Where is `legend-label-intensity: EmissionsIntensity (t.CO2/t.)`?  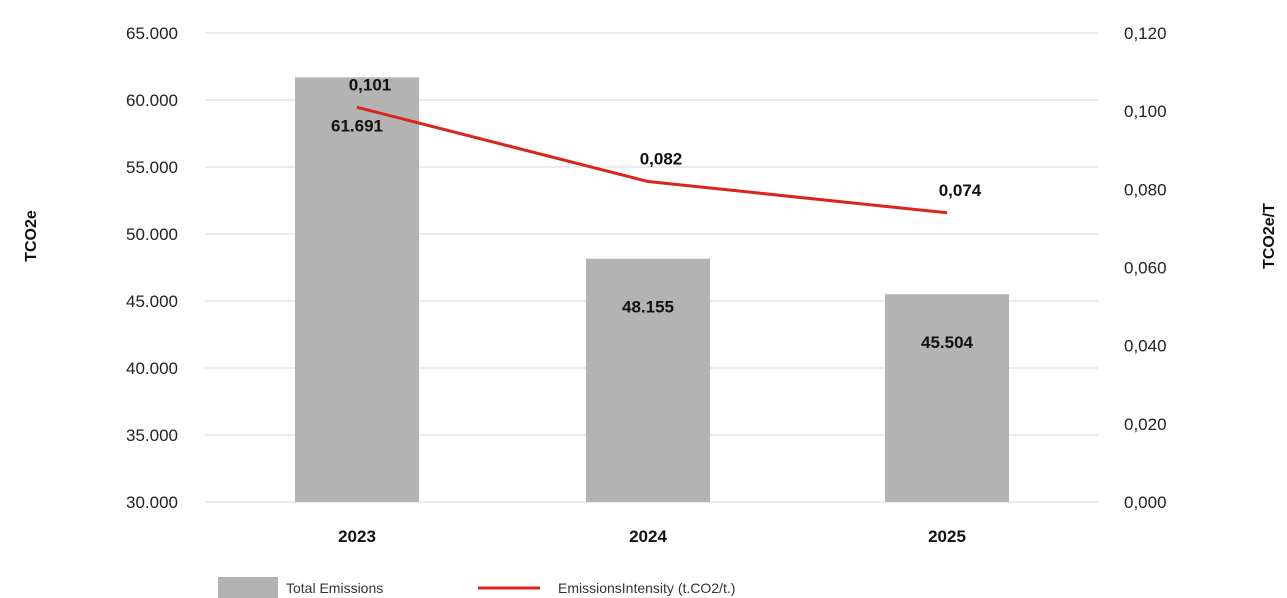 legend-label-intensity: EmissionsIntensity (t.CO2/t.) is located at coordinates (646, 588).